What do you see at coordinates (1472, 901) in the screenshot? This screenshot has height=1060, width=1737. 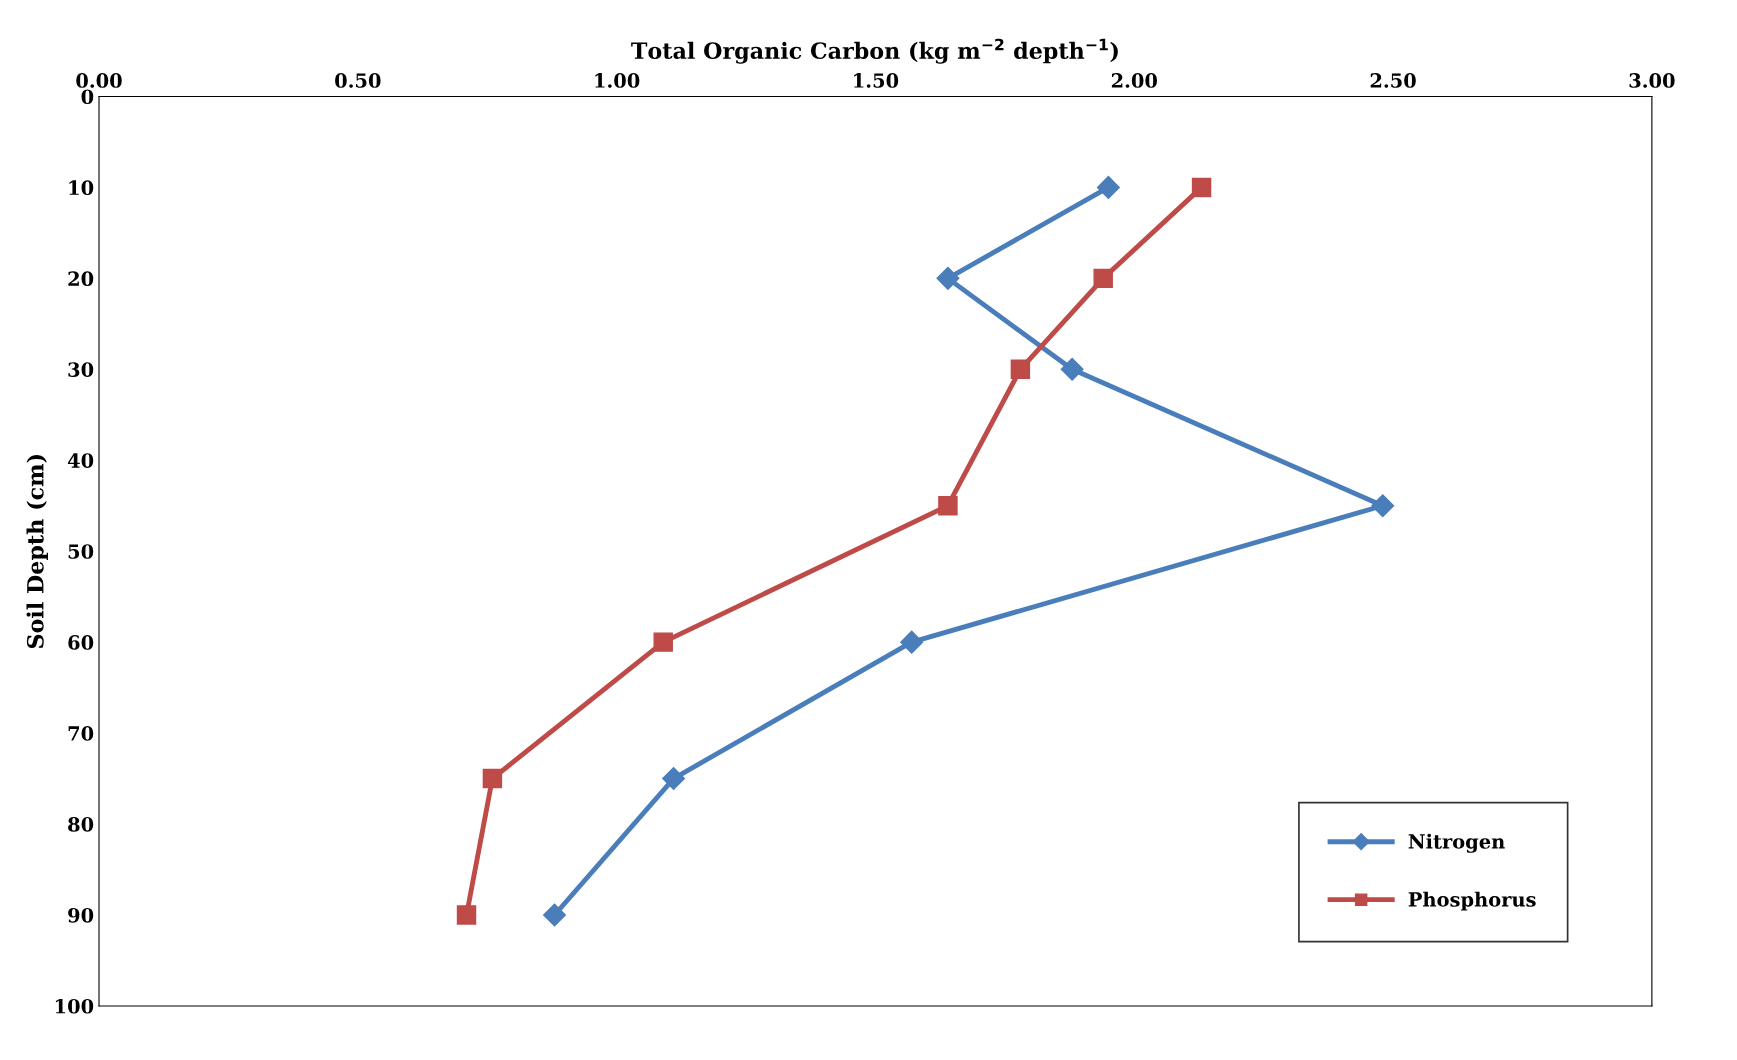 I see `legend-label: Phosphorus` at bounding box center [1472, 901].